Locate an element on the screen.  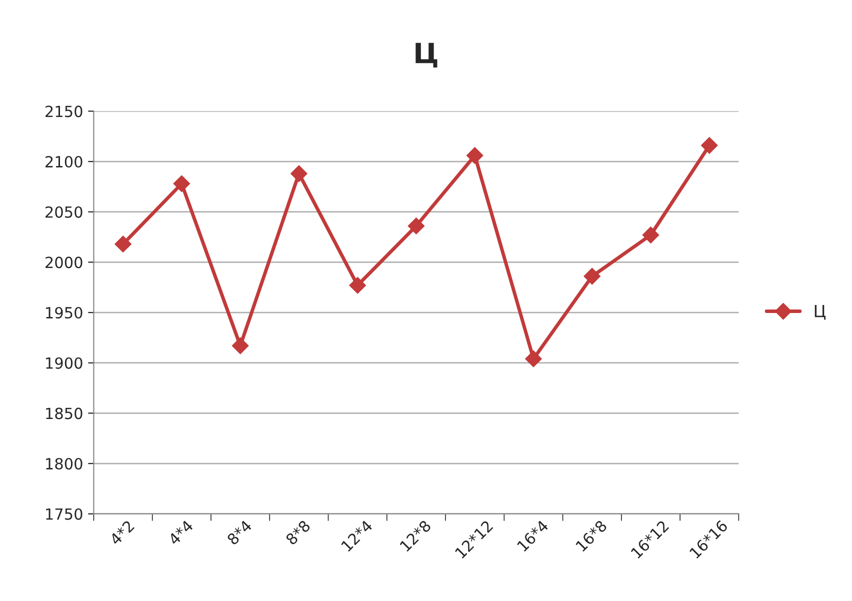
y-tick-label: 1800 is located at coordinates (64, 464).